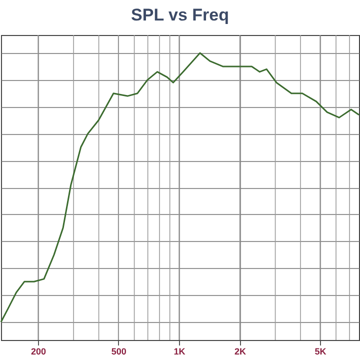 The height and width of the screenshot is (360, 360). Describe the element at coordinates (320, 351) in the screenshot. I see `x-tick-label: 5K` at that location.